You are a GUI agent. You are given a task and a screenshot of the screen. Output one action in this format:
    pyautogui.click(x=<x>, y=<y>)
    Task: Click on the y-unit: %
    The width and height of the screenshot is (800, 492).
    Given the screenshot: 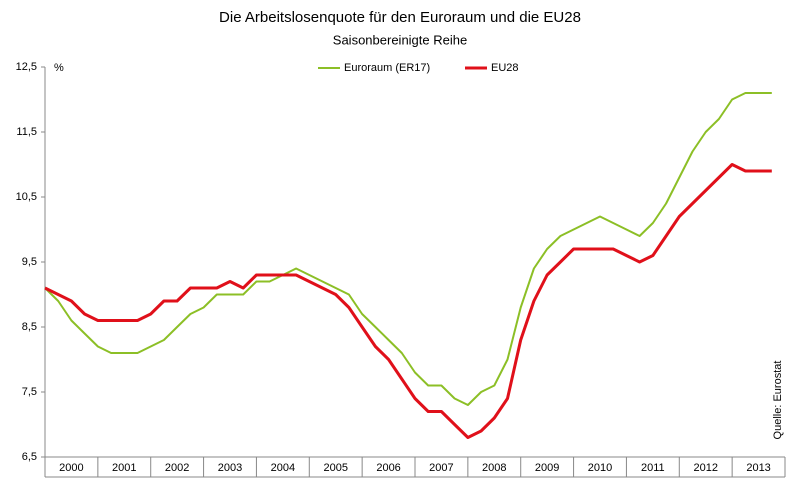 What is the action you would take?
    pyautogui.click(x=59, y=68)
    